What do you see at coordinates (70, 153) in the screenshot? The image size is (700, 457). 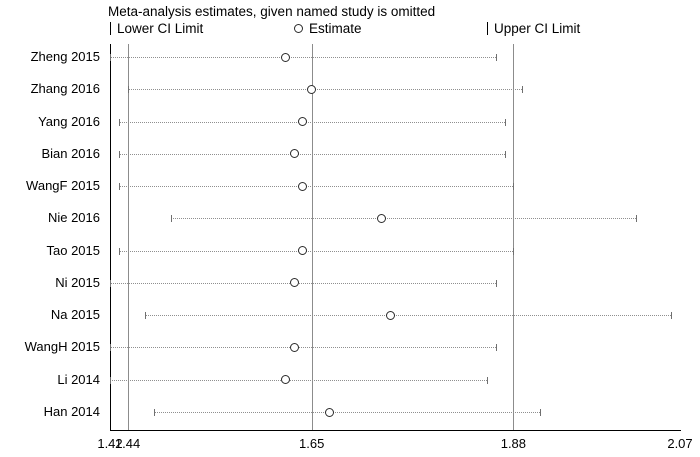 I see `study-label: Bian 2016` at bounding box center [70, 153].